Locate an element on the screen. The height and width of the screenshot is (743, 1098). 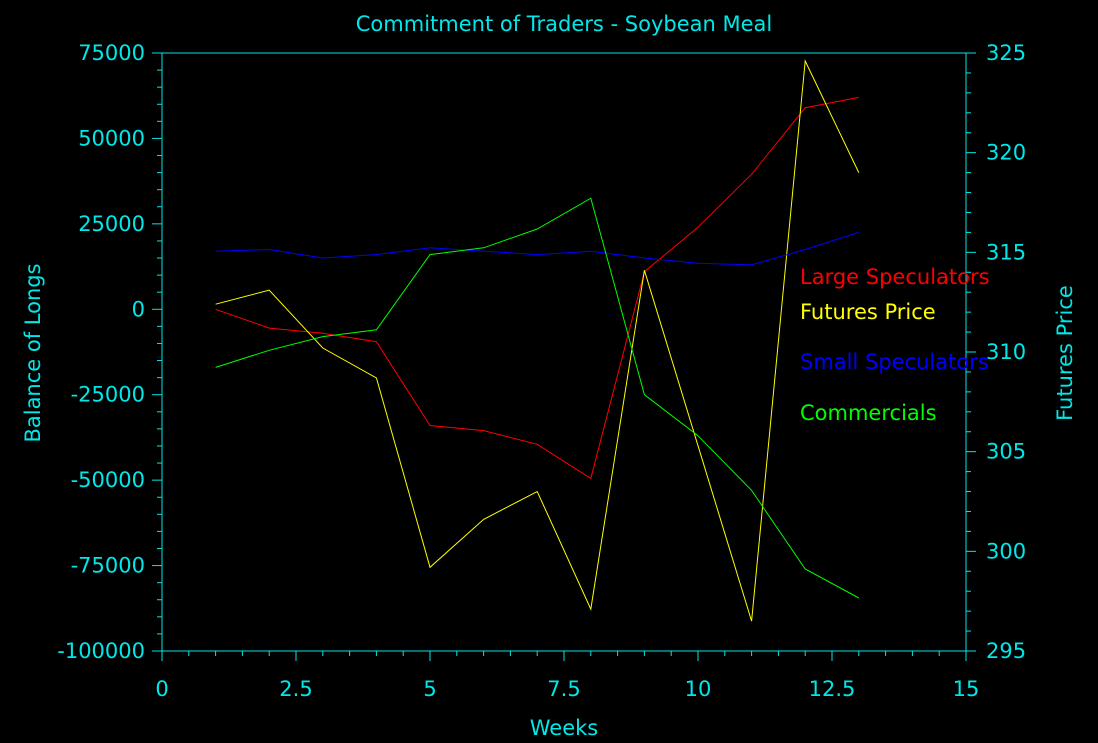
y-tick-label: 50000 is located at coordinates (111, 138).